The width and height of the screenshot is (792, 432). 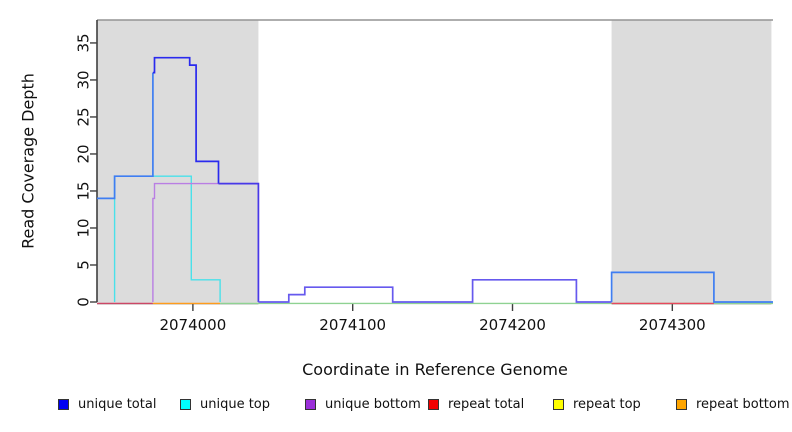 I want to click on x-tick-label: 2074300, so click(x=672, y=325).